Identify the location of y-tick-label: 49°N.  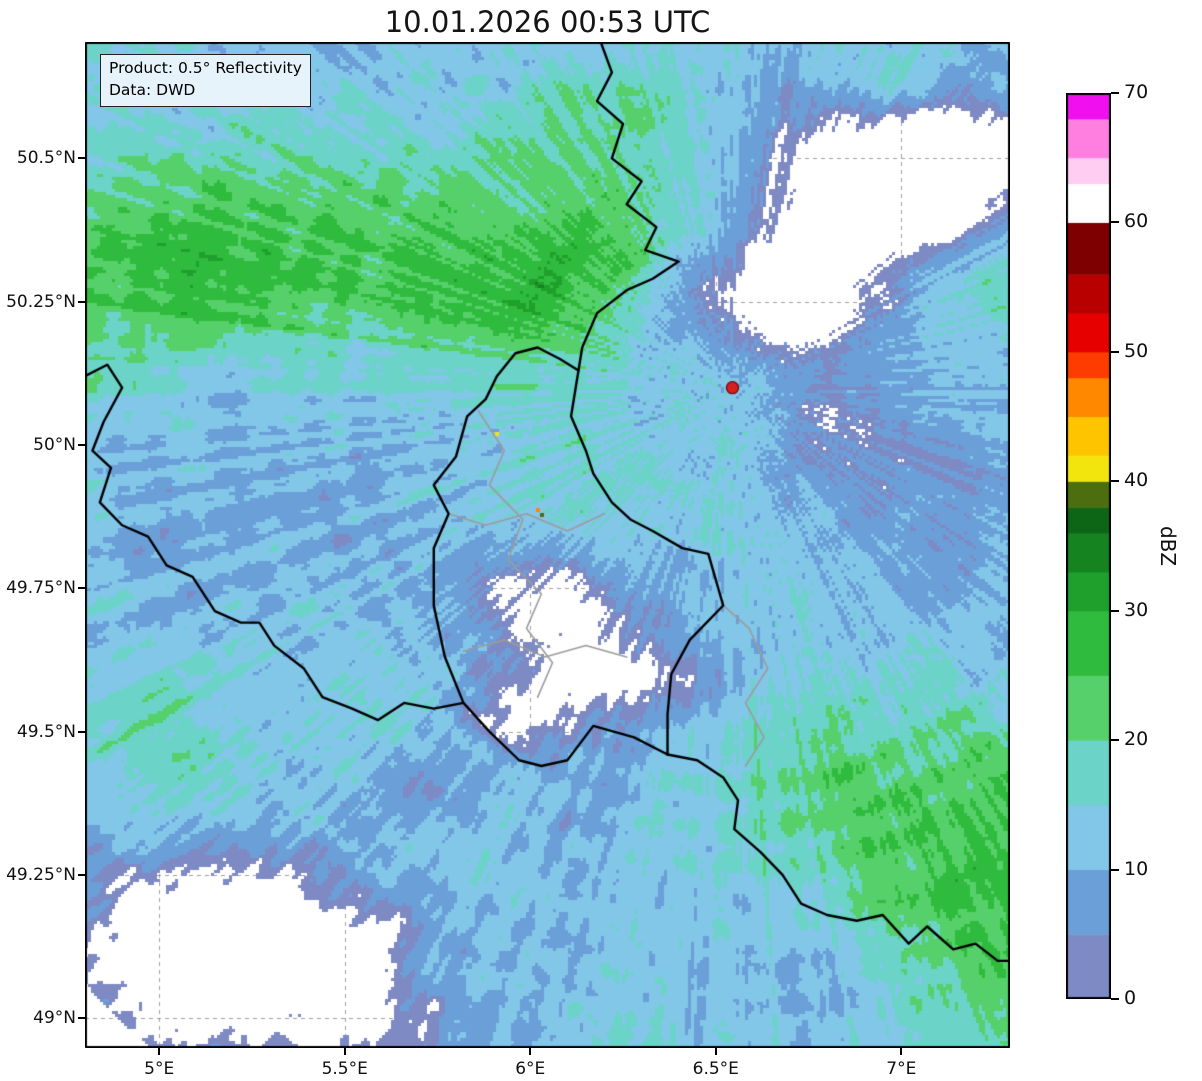
(54, 1018).